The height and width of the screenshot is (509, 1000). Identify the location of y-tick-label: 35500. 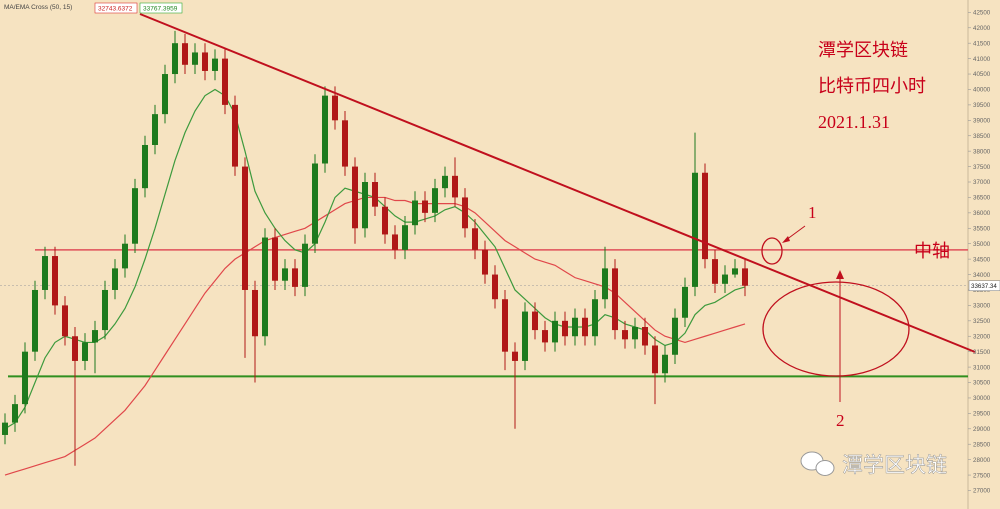
(982, 228).